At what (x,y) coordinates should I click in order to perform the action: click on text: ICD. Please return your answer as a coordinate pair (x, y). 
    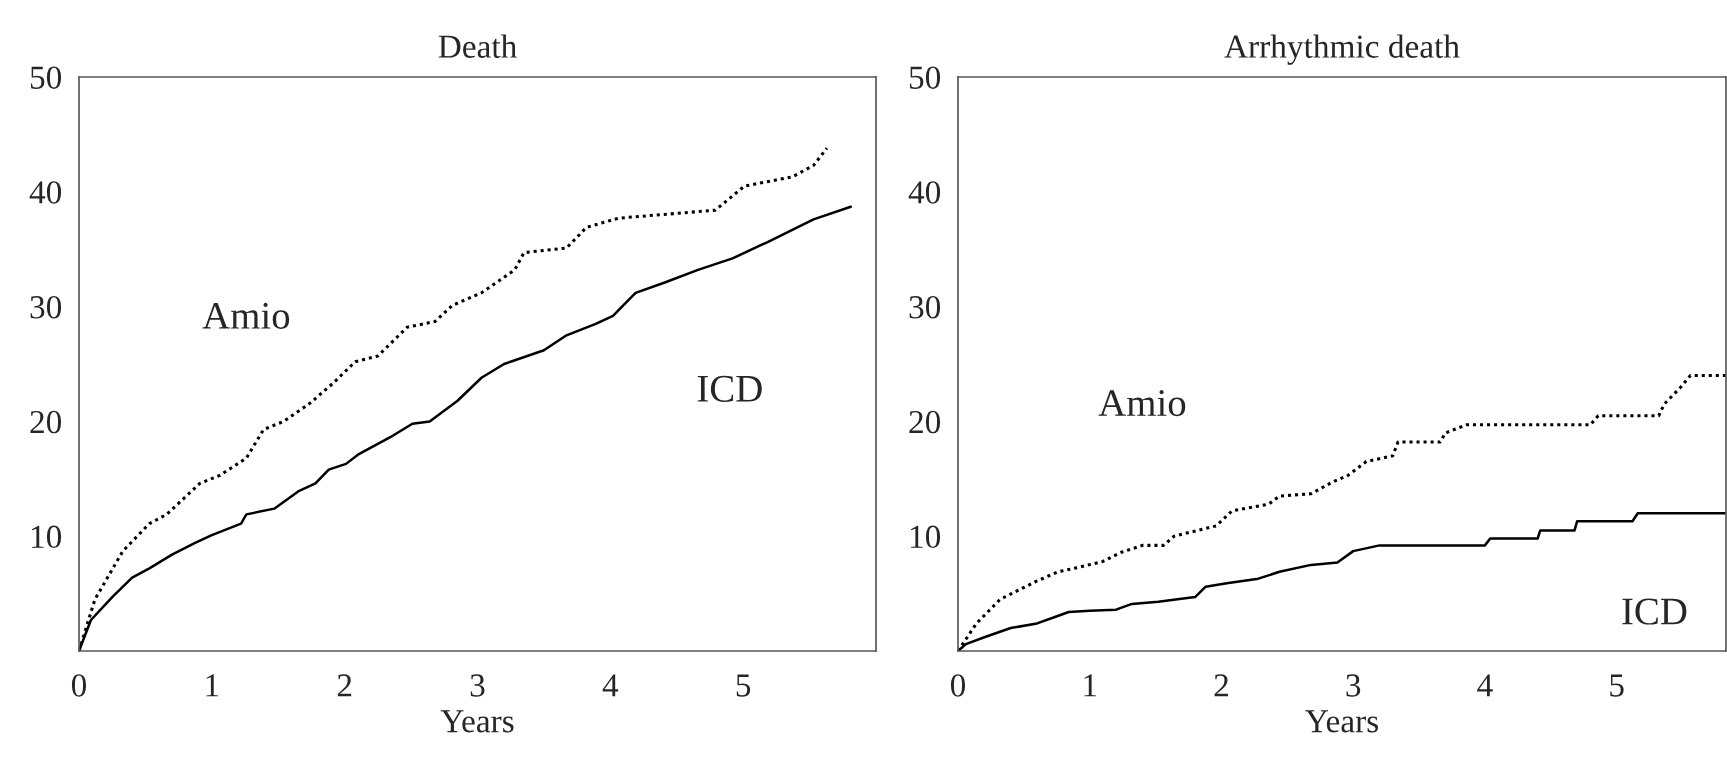
    Looking at the image, I should click on (729, 388).